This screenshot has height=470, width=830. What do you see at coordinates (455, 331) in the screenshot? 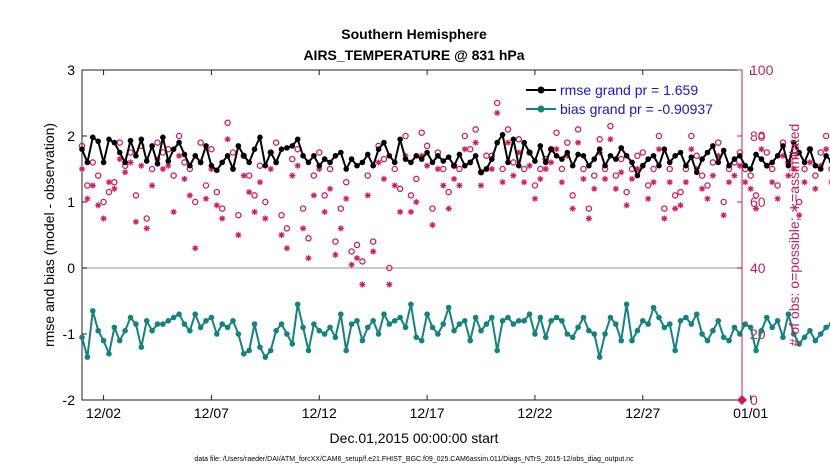
I see `bias-line` at bounding box center [455, 331].